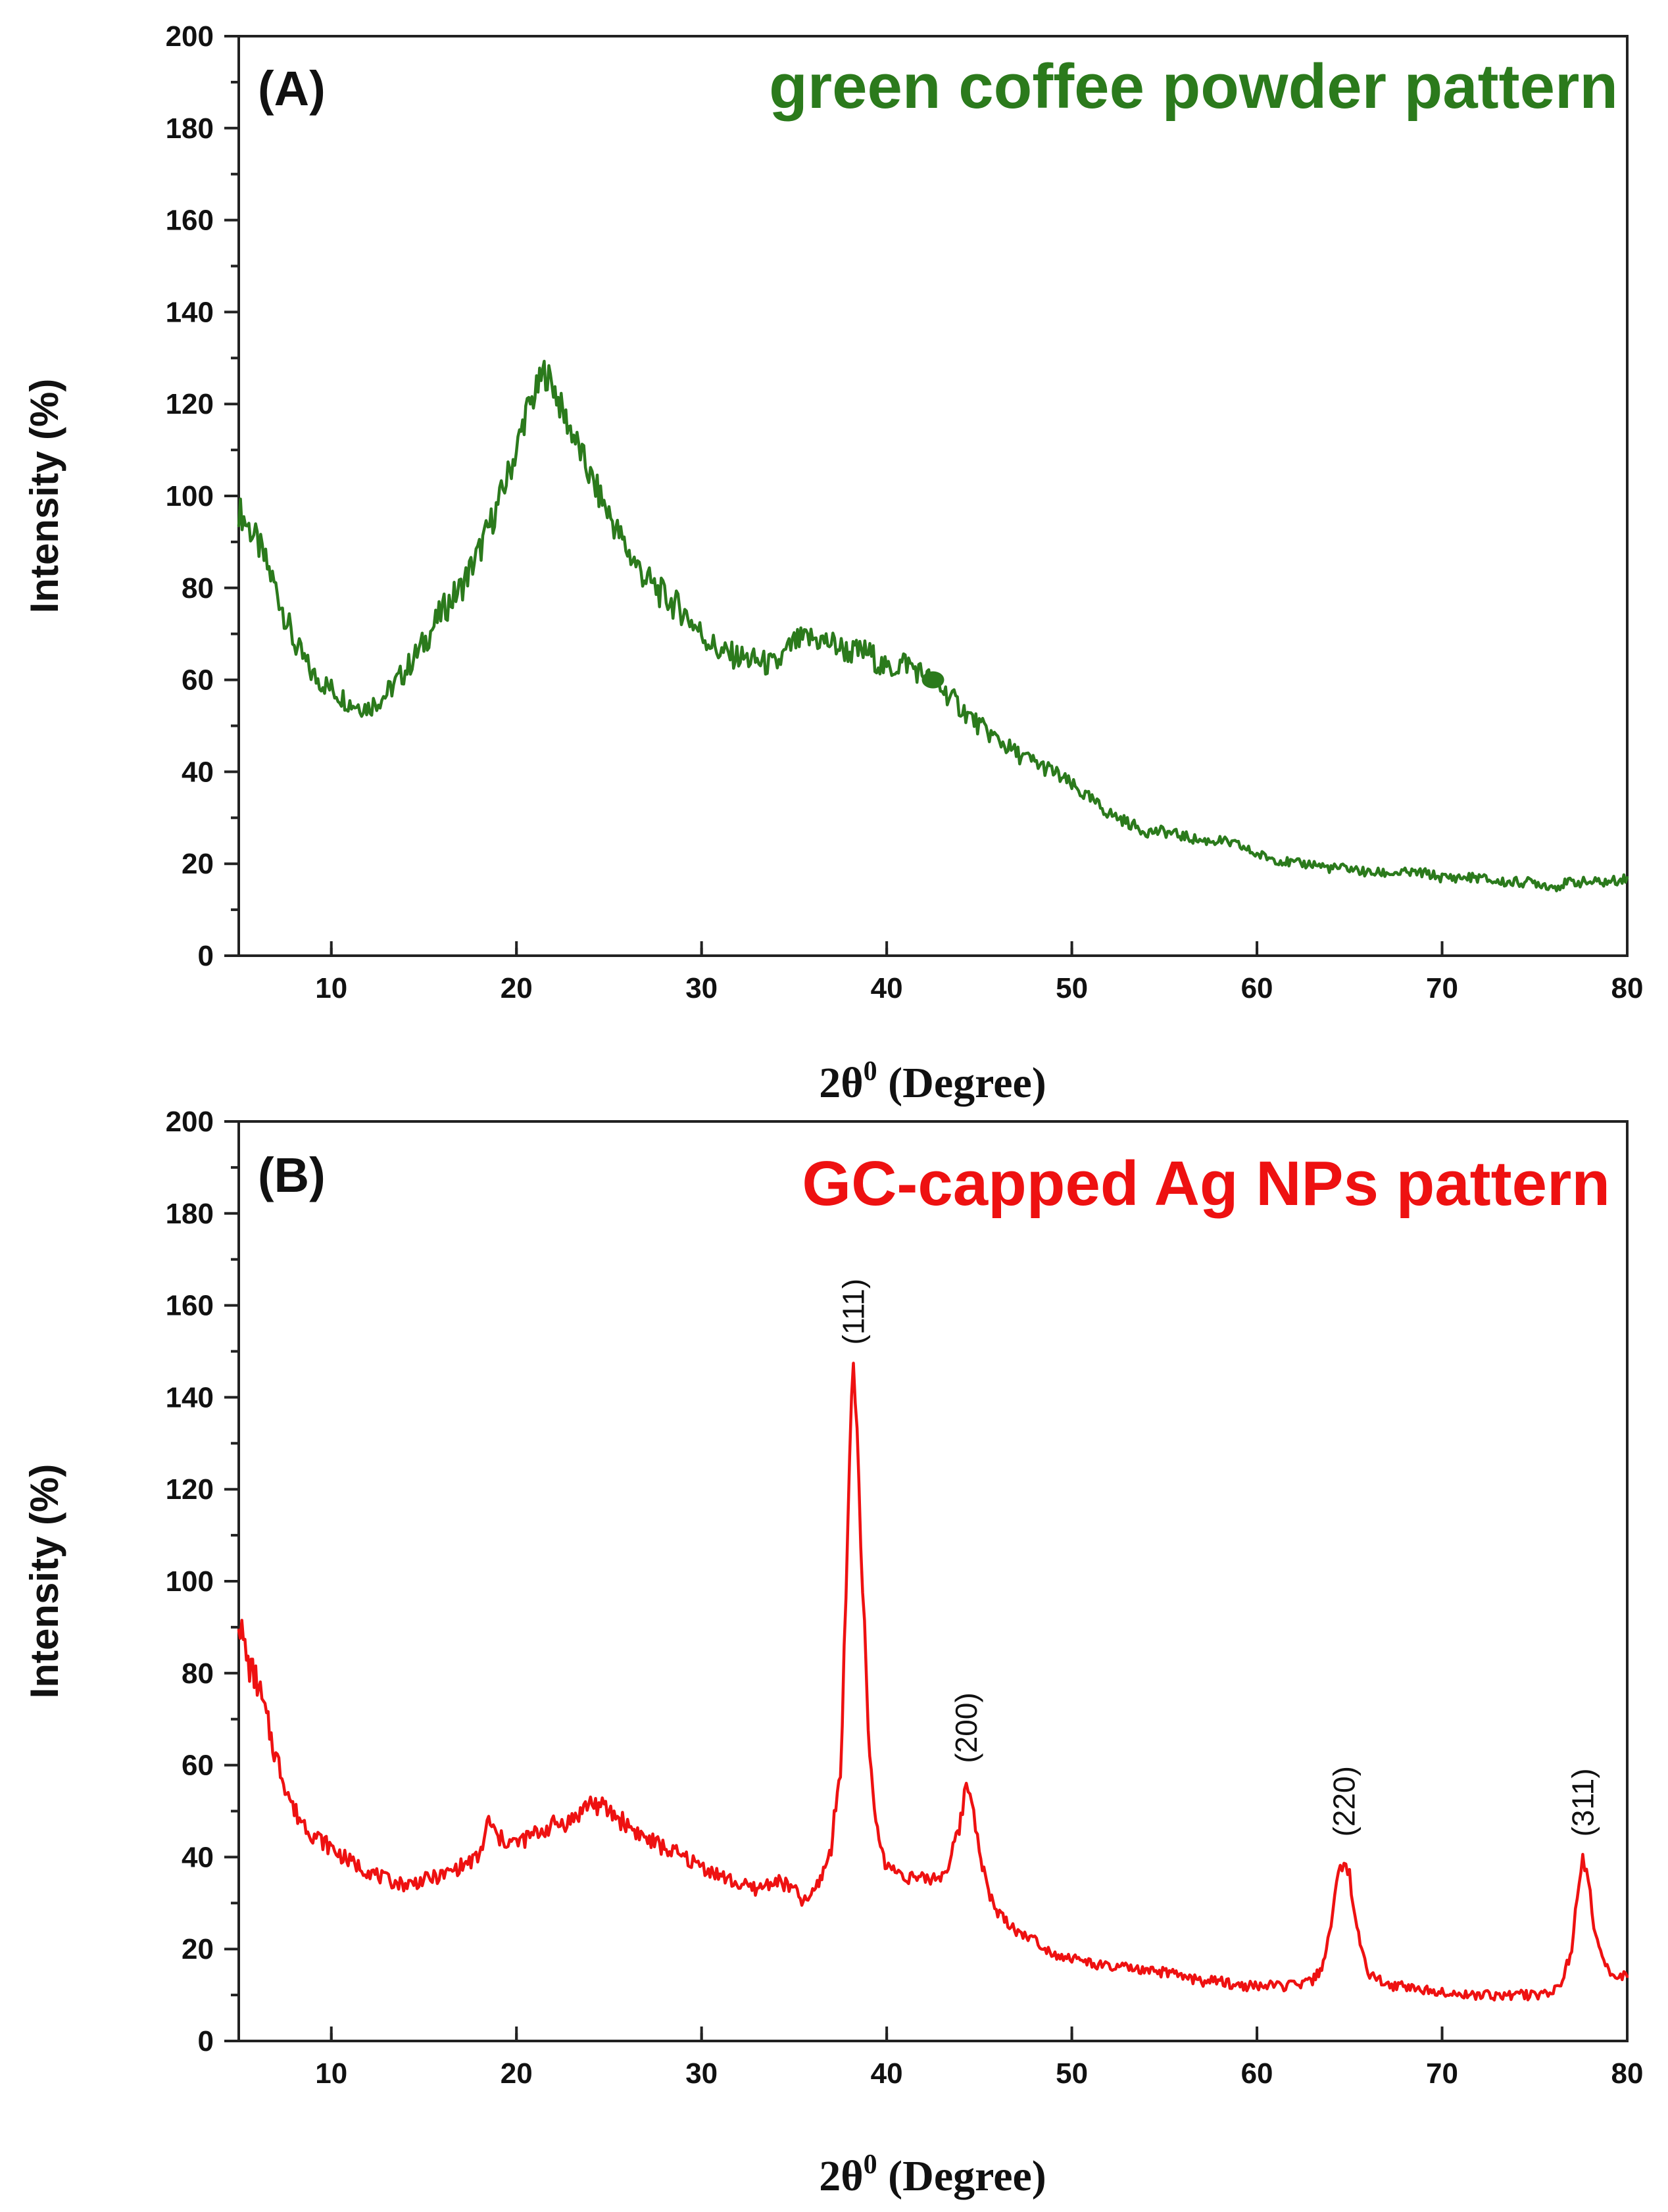 The image size is (1668, 2212). Describe the element at coordinates (1628, 2074) in the screenshot. I see `panel-b-x-tick-label: 80` at that location.